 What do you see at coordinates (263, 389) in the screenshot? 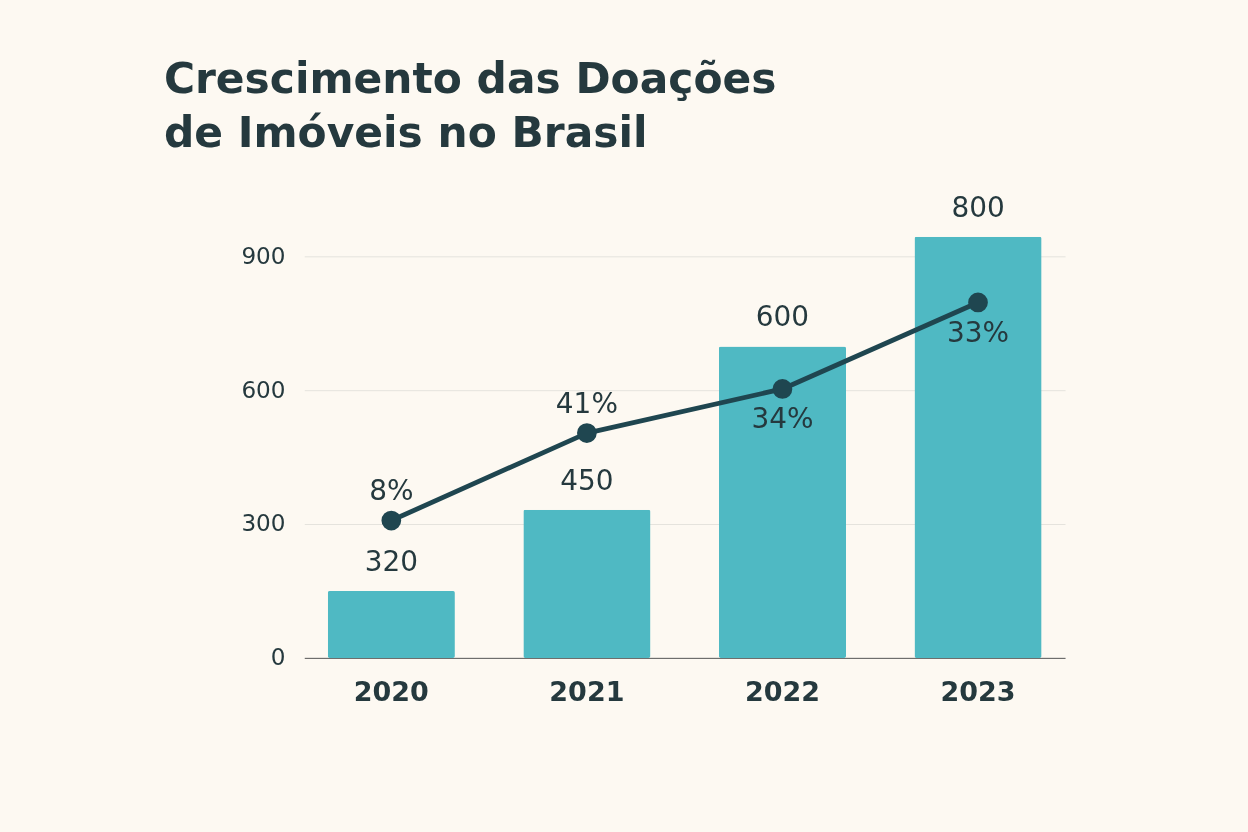
I see `y-tick-label: 600` at bounding box center [263, 389].